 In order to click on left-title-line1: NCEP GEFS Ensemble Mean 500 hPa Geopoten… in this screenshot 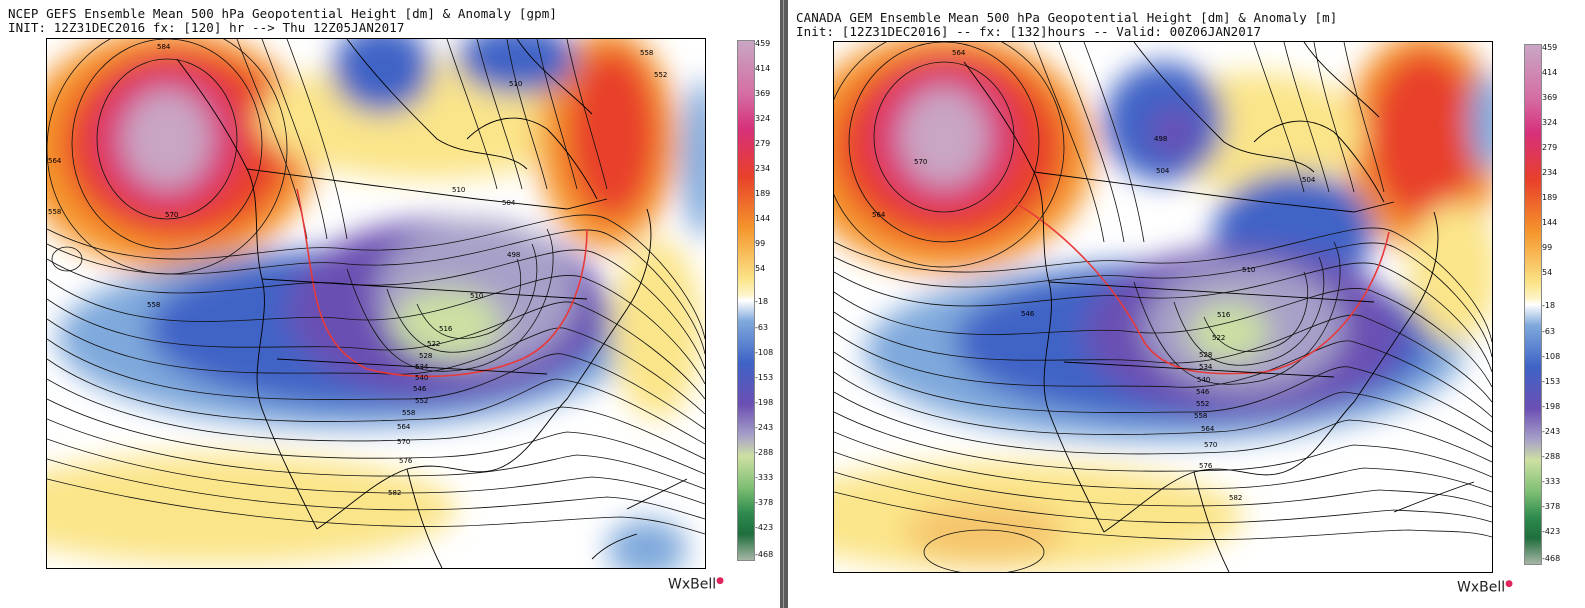, I will do `click(283, 13)`.